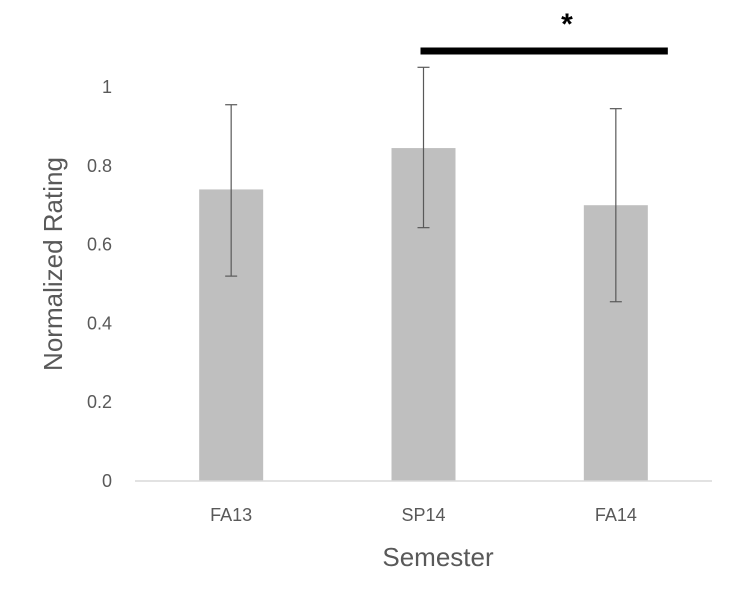 This screenshot has width=733, height=596. I want to click on significance-star: *, so click(567, 24).